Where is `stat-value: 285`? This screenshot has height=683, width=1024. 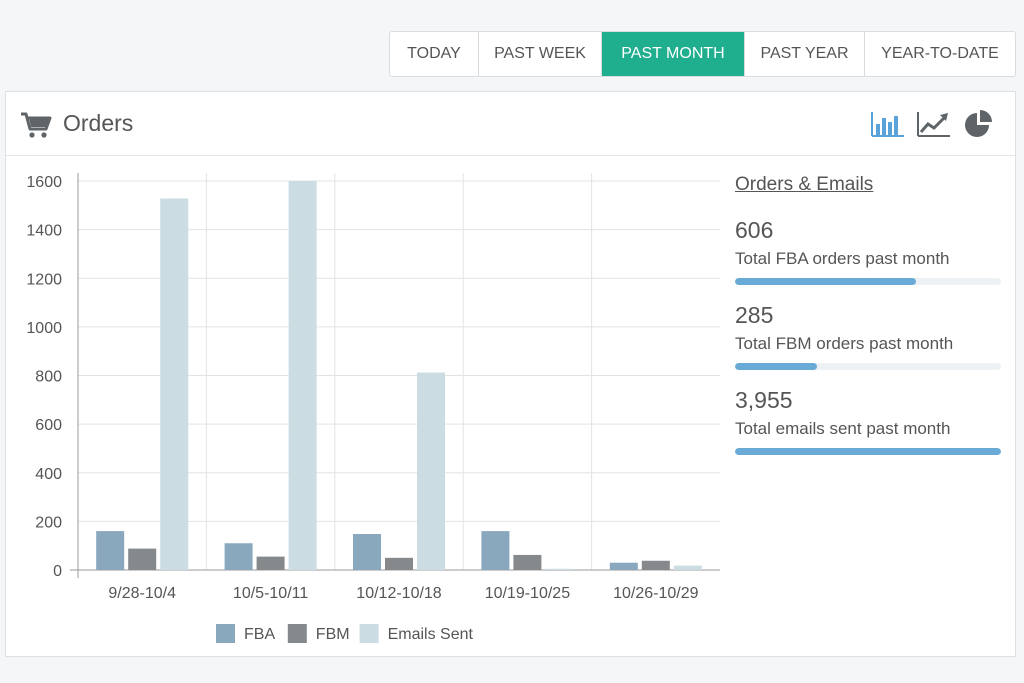
stat-value: 285 is located at coordinates (754, 315).